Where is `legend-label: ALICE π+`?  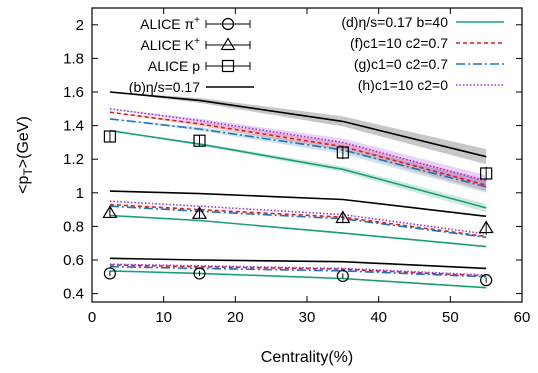 legend-label: ALICE π+ is located at coordinates (170, 23).